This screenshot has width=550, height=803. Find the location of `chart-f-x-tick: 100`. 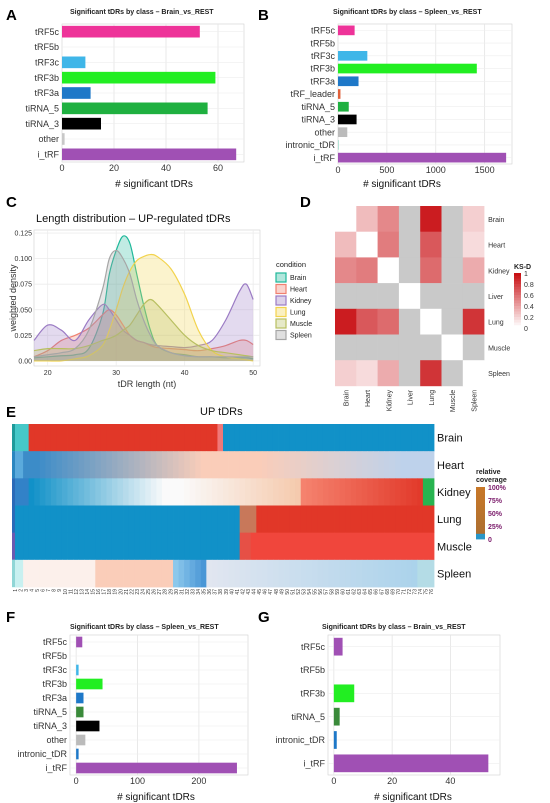

chart-f-x-tick: 100 is located at coordinates (137, 781).